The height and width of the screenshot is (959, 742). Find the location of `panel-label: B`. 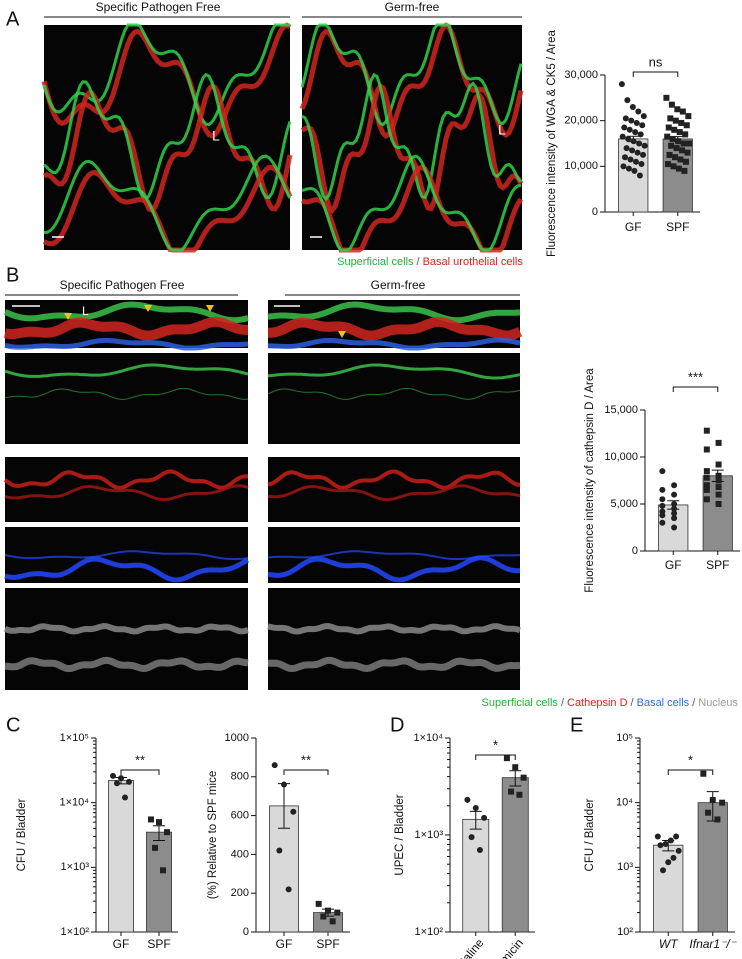

panel-label: B is located at coordinates (12, 275).